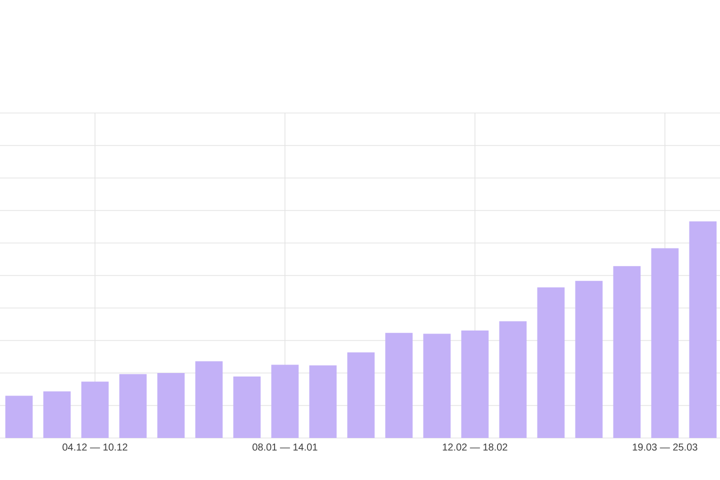 The height and width of the screenshot is (480, 720). Describe the element at coordinates (285, 447) in the screenshot. I see `x-tick-label: 08.01 — 14.01` at that location.